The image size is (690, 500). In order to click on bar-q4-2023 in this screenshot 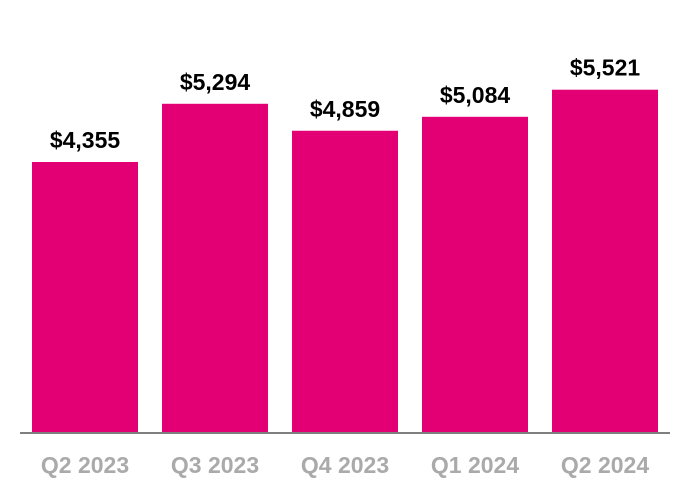, I will do `click(345, 281)`.